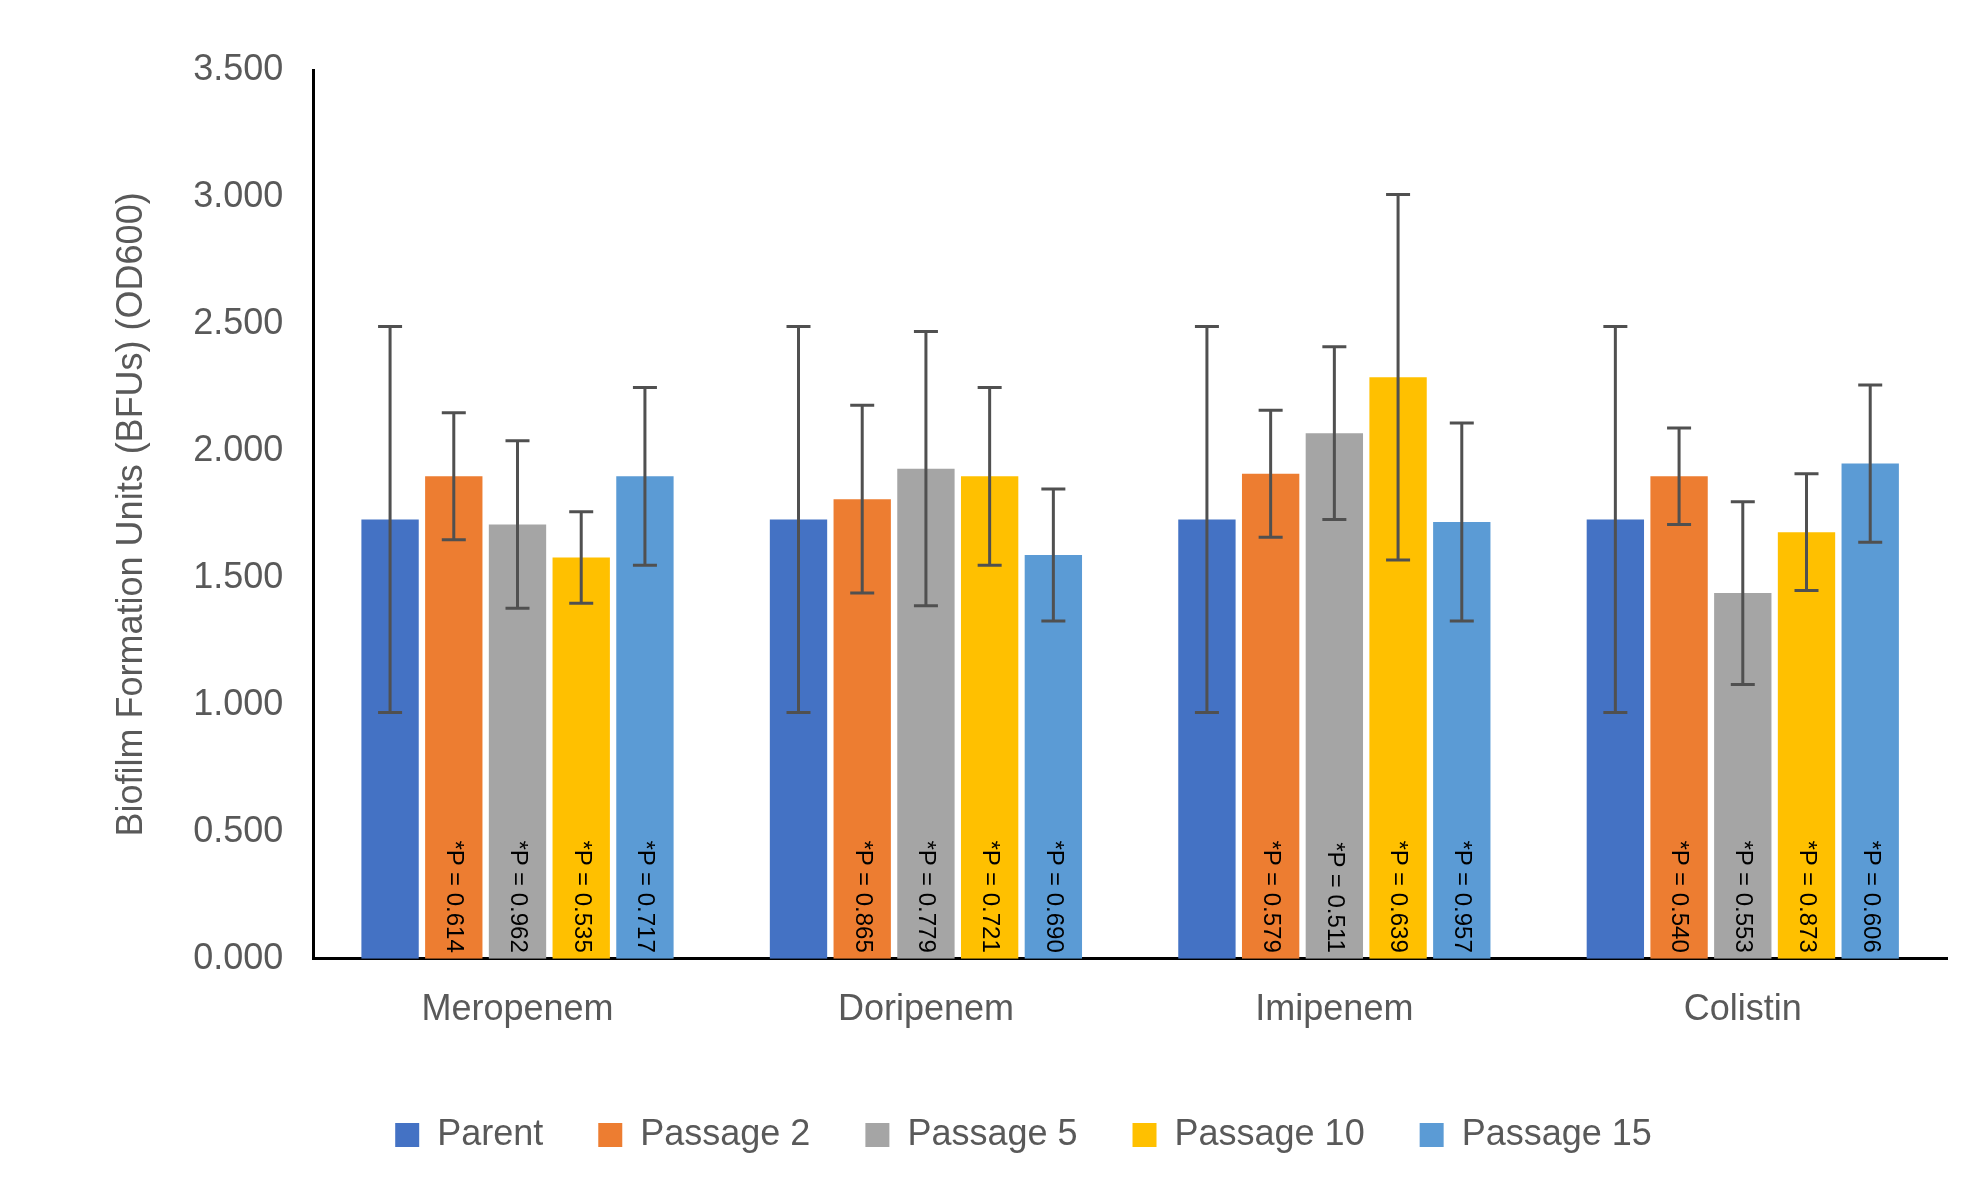  I want to click on legend-label: Passage 2, so click(725, 1132).